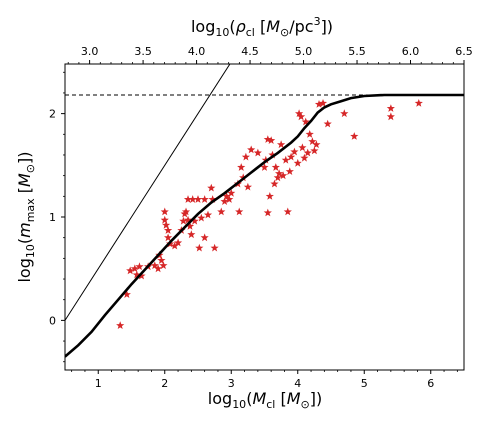 This screenshot has height=429, width=491. What do you see at coordinates (164, 383) in the screenshot?
I see `bottom-tick-label: 2` at bounding box center [164, 383].